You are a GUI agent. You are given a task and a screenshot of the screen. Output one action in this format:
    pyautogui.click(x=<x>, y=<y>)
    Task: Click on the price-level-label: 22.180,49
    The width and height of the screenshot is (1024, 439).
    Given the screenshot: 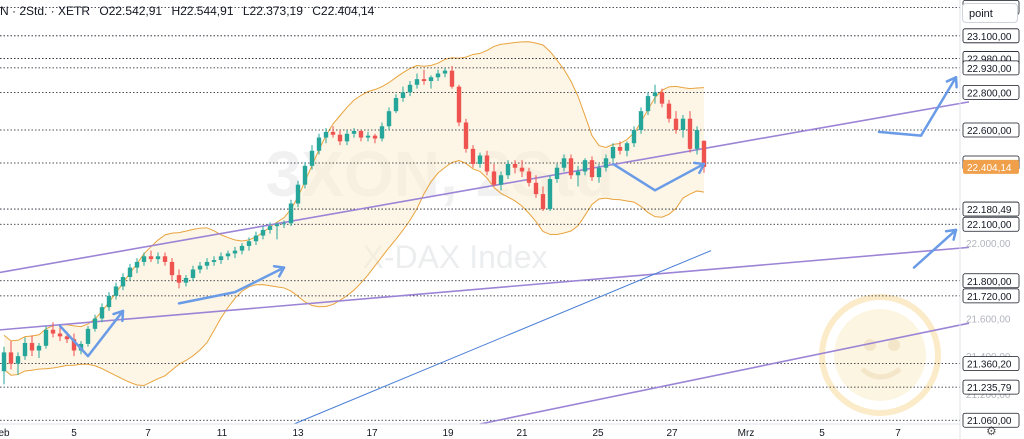 What is the action you would take?
    pyautogui.click(x=989, y=210)
    